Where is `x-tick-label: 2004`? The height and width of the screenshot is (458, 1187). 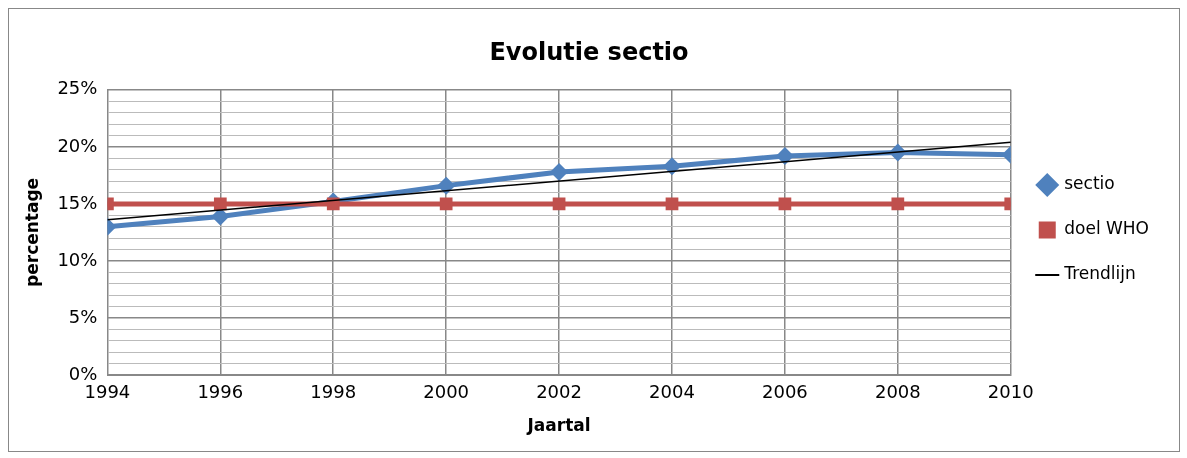 x-tick-label: 2004 is located at coordinates (672, 392).